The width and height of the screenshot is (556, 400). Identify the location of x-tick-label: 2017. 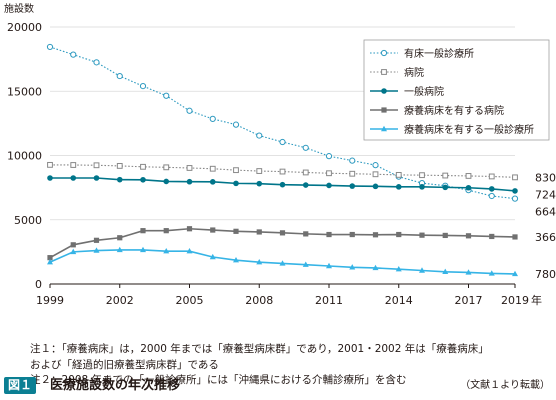
(469, 300).